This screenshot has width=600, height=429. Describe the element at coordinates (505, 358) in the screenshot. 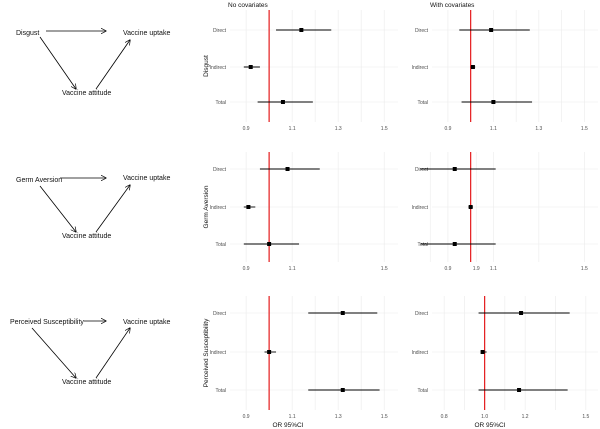

I see `forest-panel-2-1: 0.8 1.0 1.2 1.5 Direct Indirect Total` at that location.